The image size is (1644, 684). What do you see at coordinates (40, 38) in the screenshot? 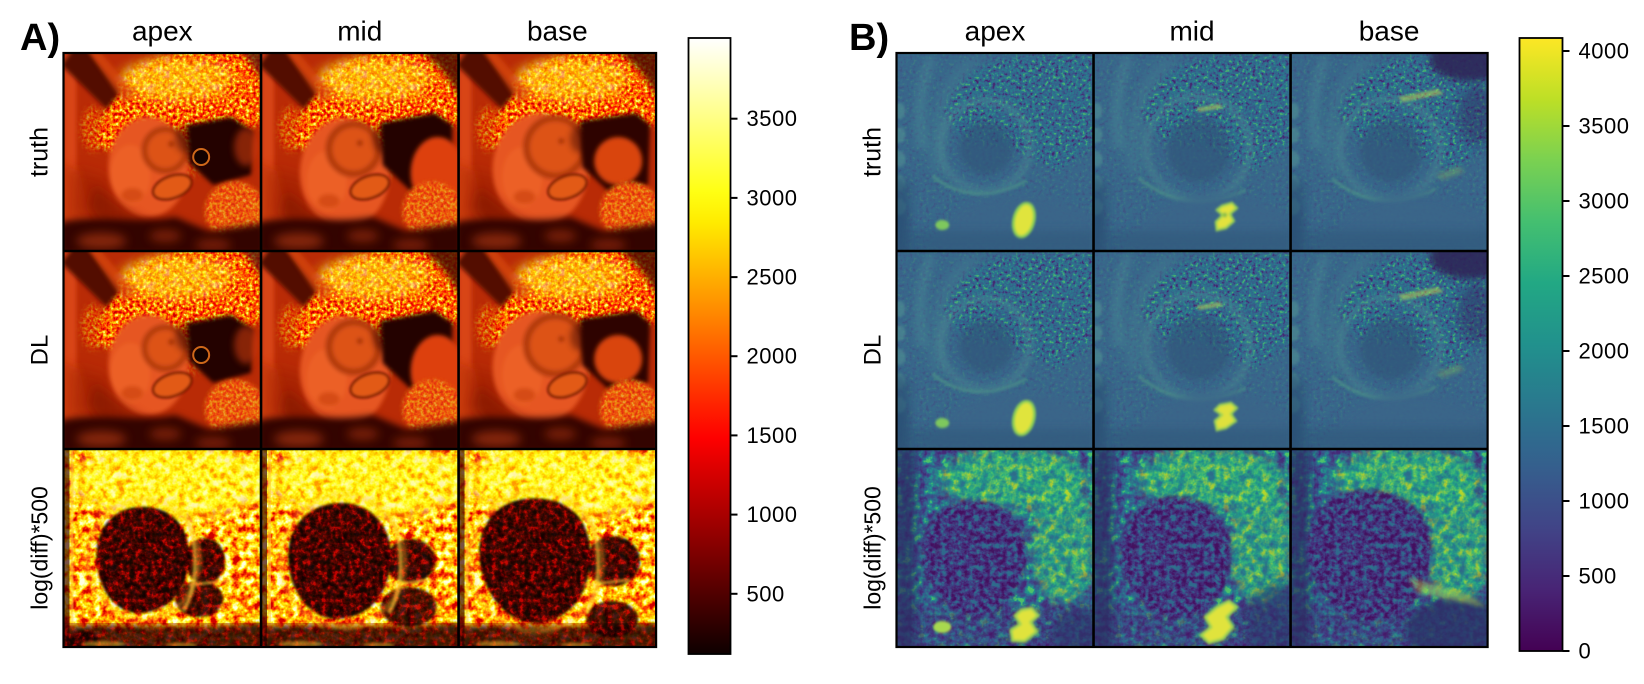
I see `svg-text: A)` at bounding box center [40, 38].